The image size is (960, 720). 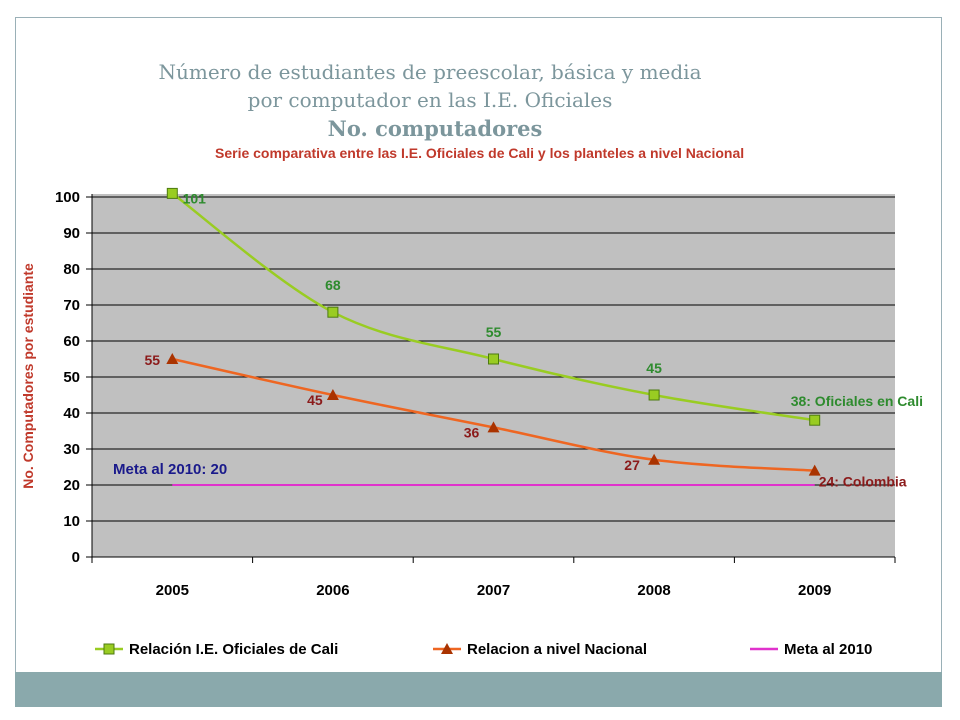 What do you see at coordinates (71, 233) in the screenshot?
I see `y-tick-label: 90` at bounding box center [71, 233].